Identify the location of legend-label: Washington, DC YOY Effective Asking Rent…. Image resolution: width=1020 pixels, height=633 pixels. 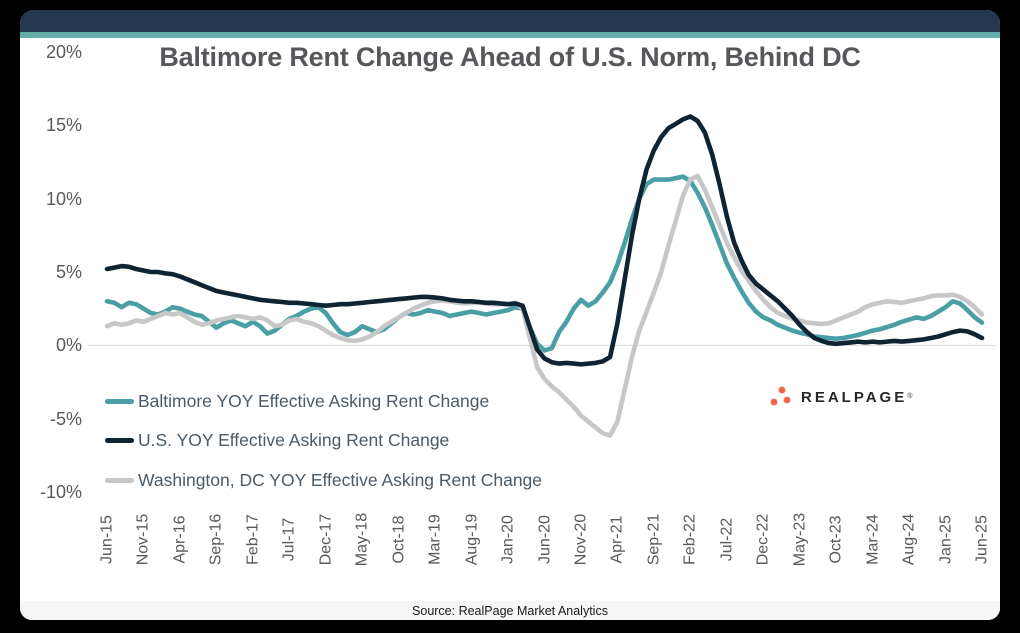
(340, 479).